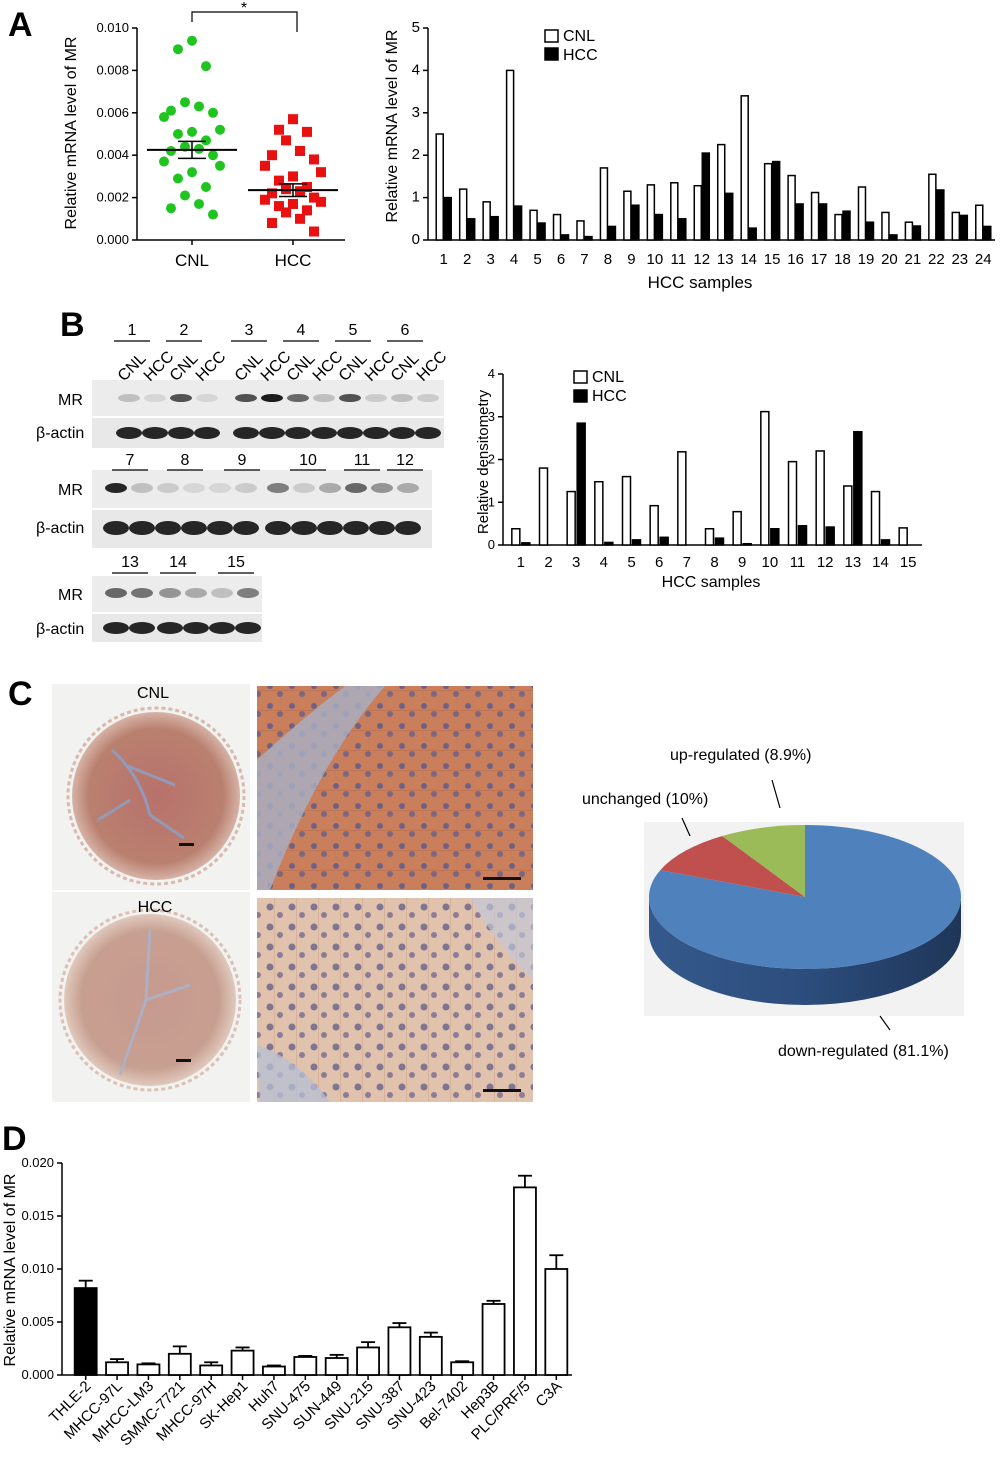 The height and width of the screenshot is (1468, 1004). Describe the element at coordinates (37, 1162) in the screenshot. I see `y-tick-label: 0.020` at that location.